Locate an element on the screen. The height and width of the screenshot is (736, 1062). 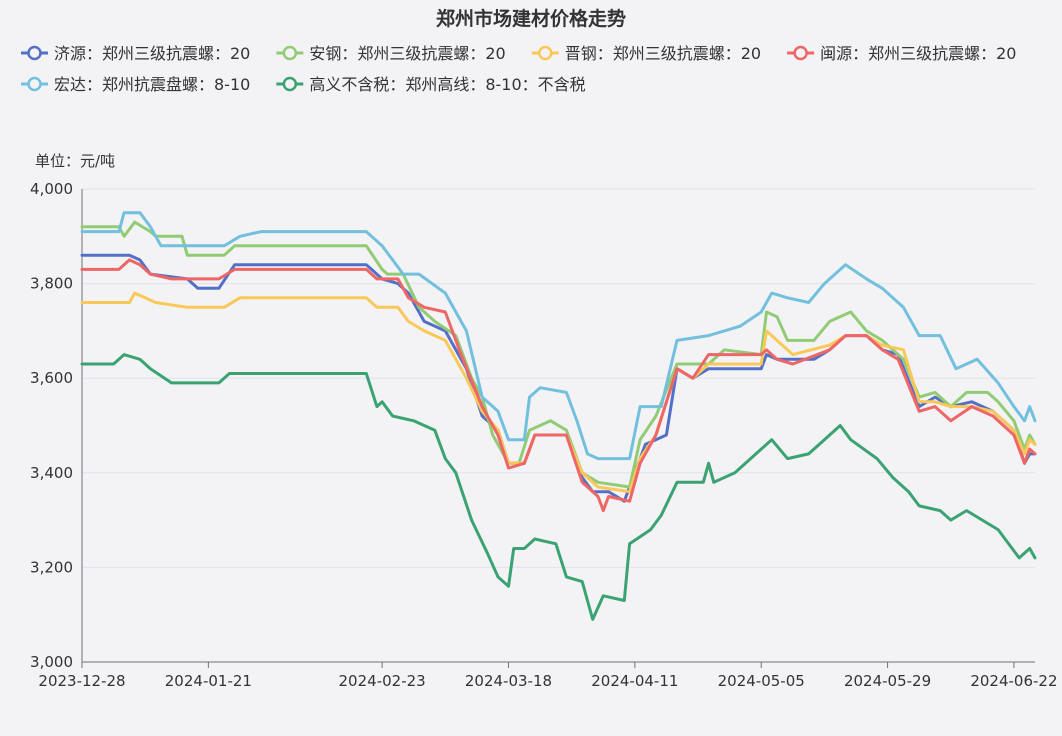
legend-item-4: 闽源：郑州三级抗震螺：20 is located at coordinates (902, 53).